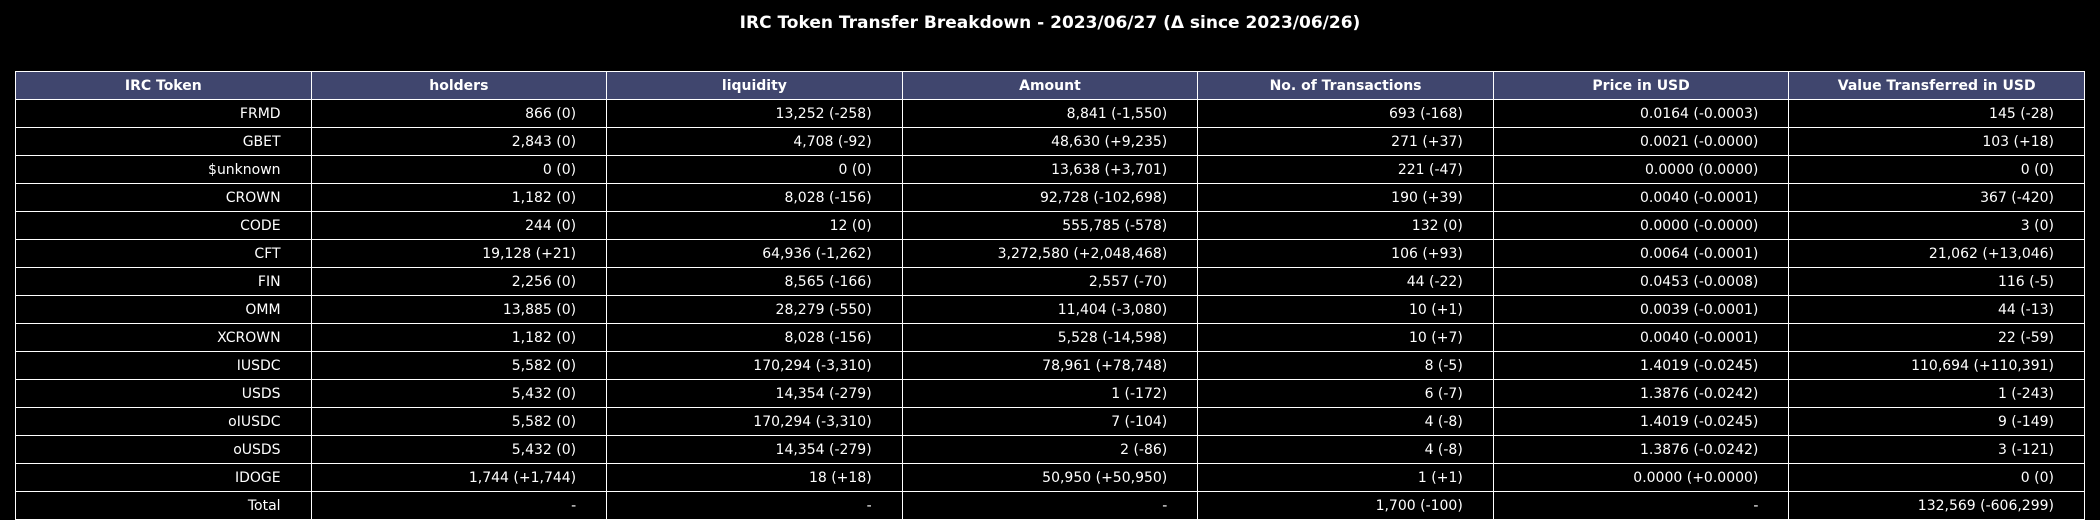  What do you see at coordinates (1345, 337) in the screenshot?
I see `table-cell: 10 (+7)` at bounding box center [1345, 337].